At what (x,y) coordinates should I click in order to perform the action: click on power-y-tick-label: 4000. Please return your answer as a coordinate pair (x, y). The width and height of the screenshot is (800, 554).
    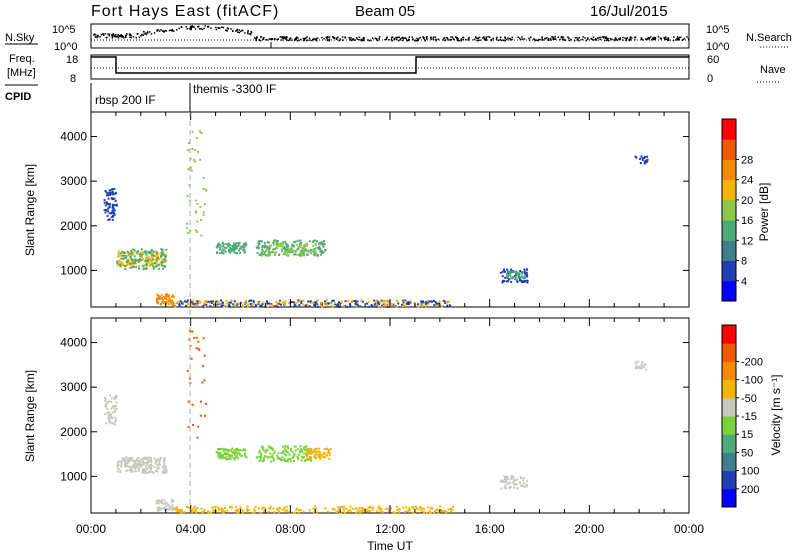
    Looking at the image, I should click on (73, 137).